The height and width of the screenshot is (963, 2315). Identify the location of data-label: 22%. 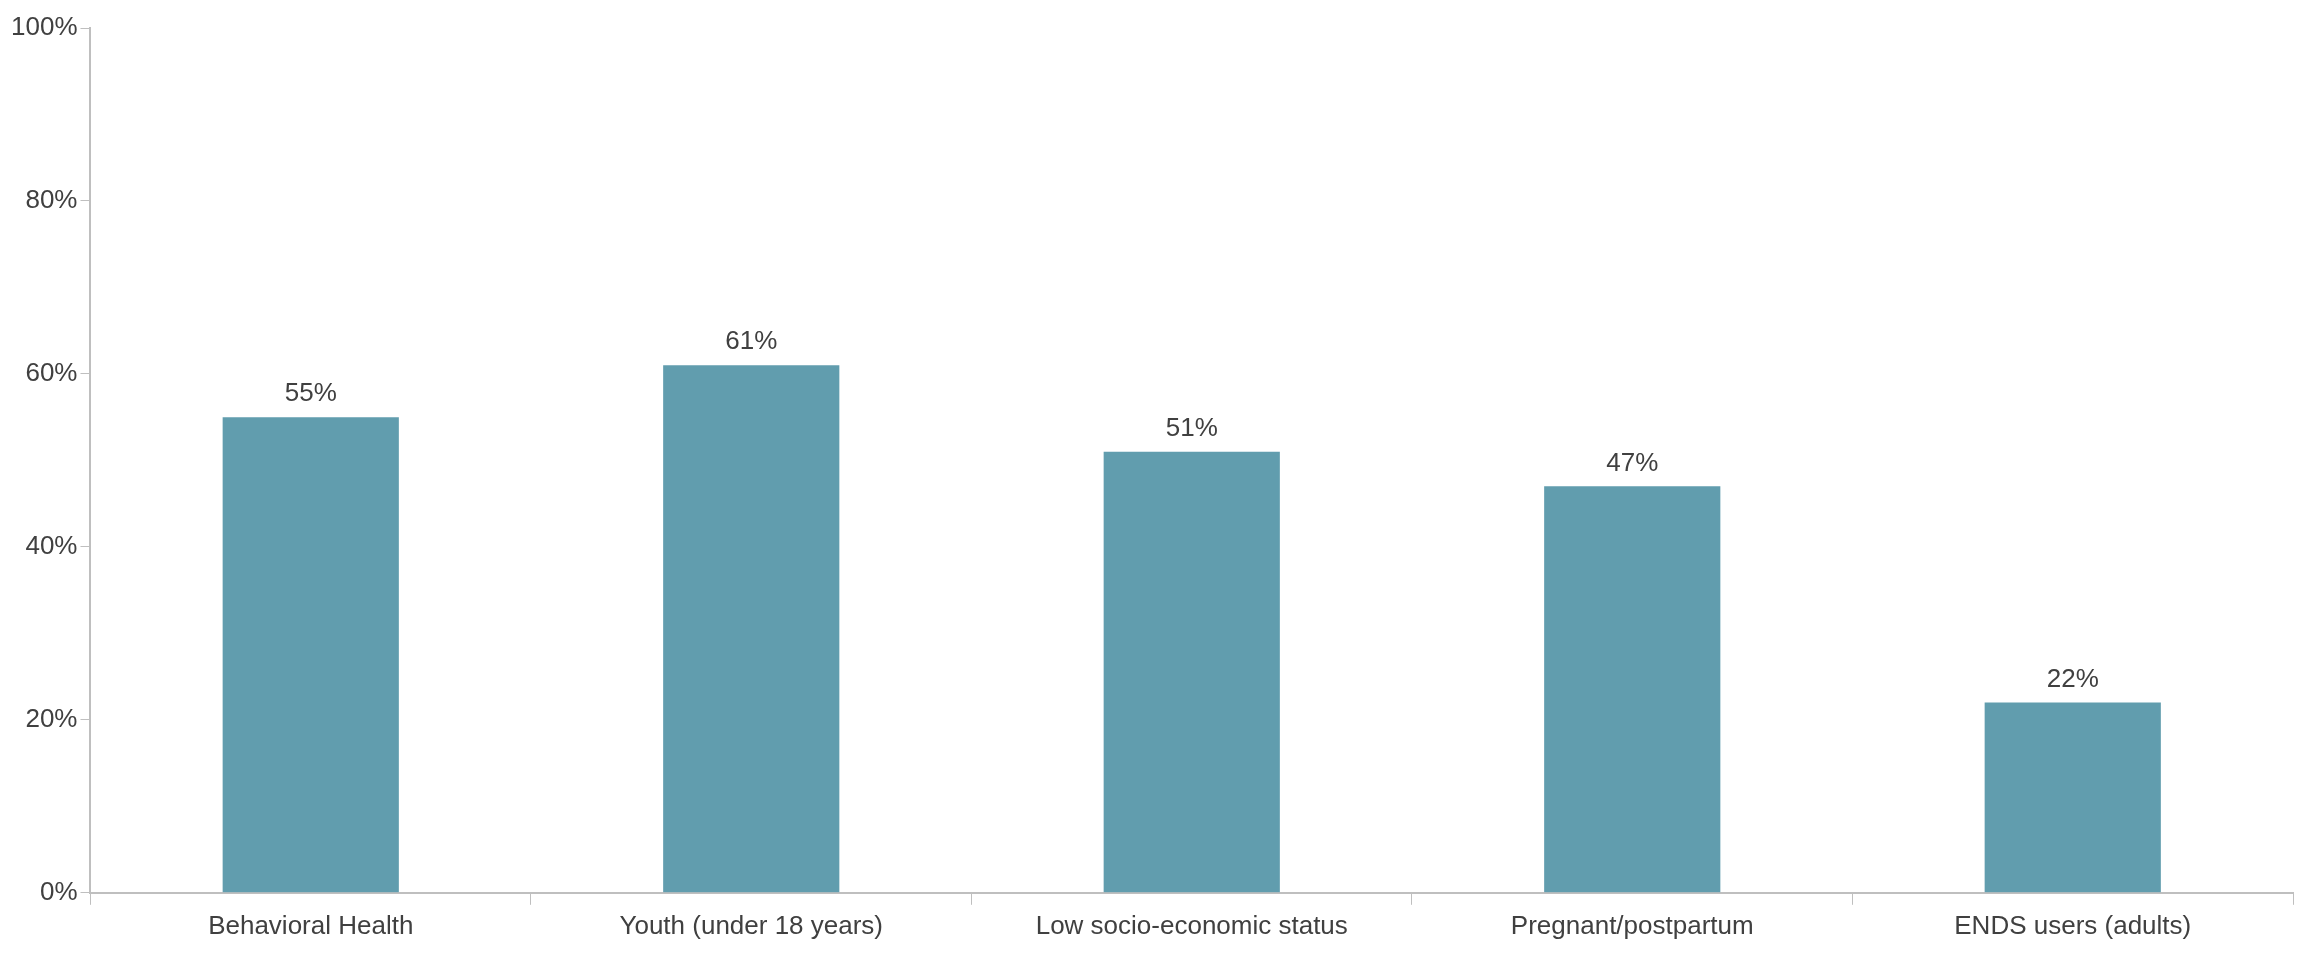
(2072, 677).